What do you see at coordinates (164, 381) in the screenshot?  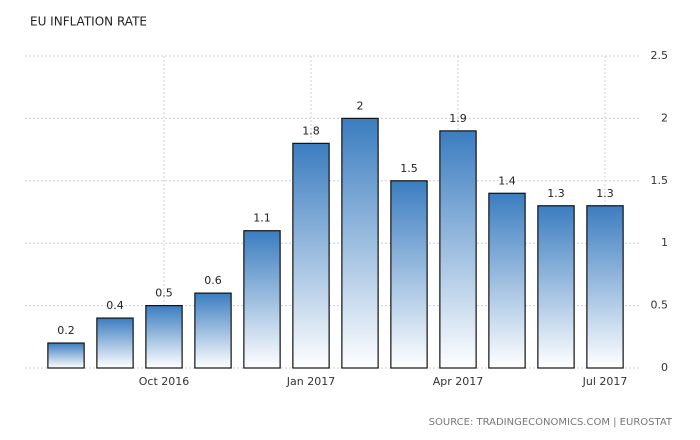 I see `x-tick-label: Oct 2016` at bounding box center [164, 381].